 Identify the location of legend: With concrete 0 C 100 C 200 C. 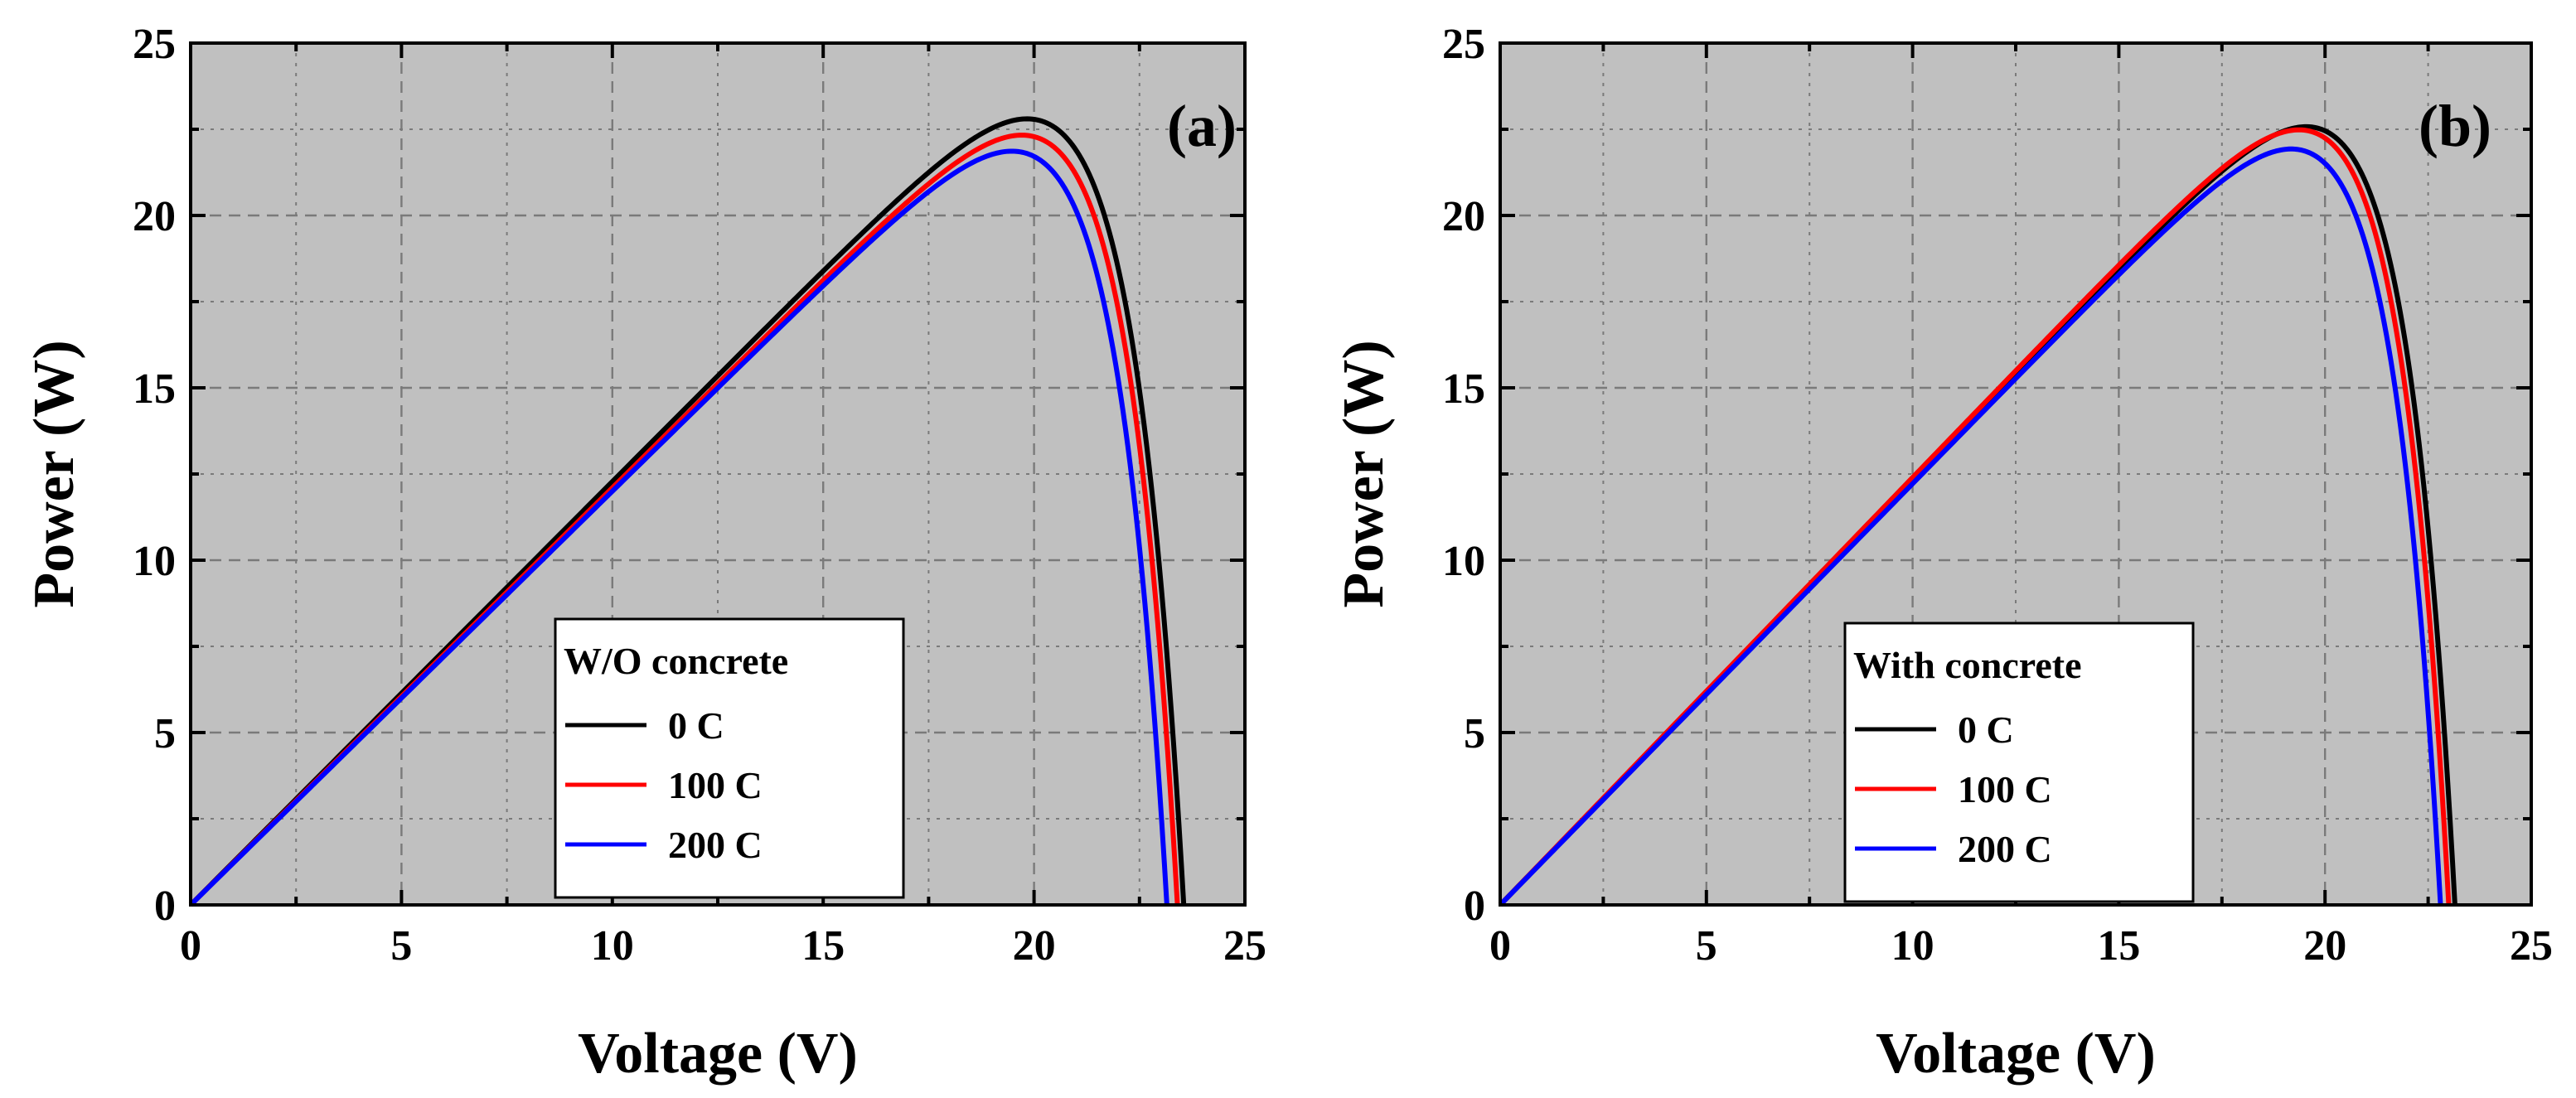
(2019, 762).